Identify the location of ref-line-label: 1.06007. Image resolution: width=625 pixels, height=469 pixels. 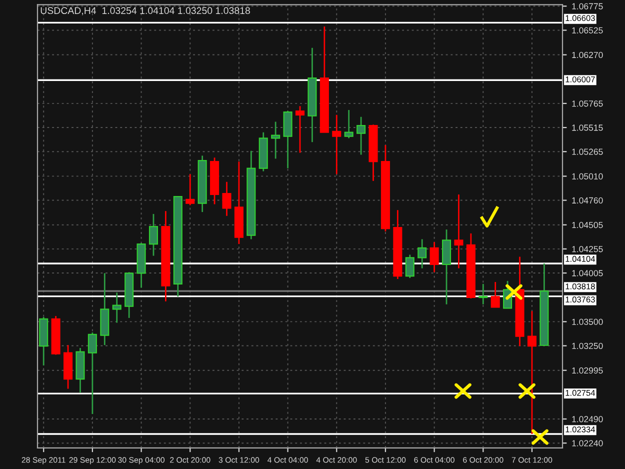
(580, 79).